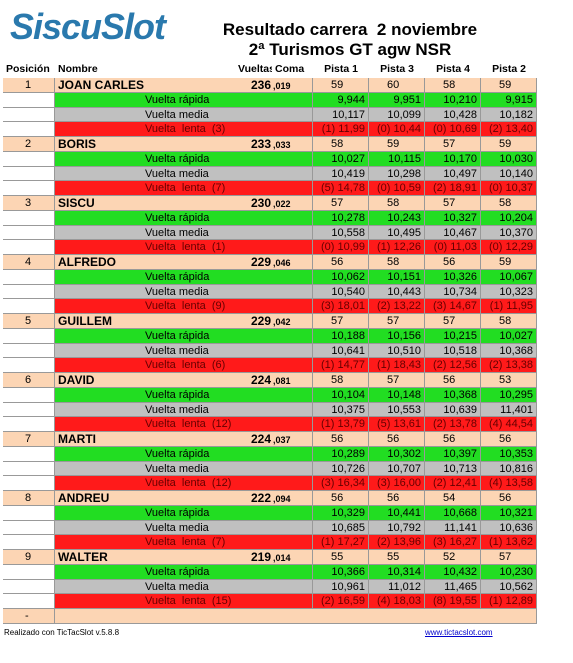 This screenshot has height=663, width=573. I want to click on slow-lap-time: (1) 13,79, so click(341, 424).